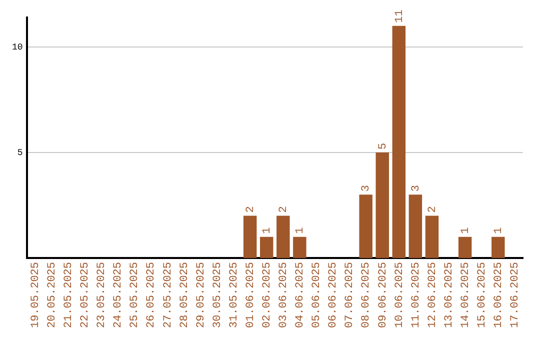  Describe the element at coordinates (36, 295) in the screenshot. I see `x-tick-label: 19.05.2025` at that location.